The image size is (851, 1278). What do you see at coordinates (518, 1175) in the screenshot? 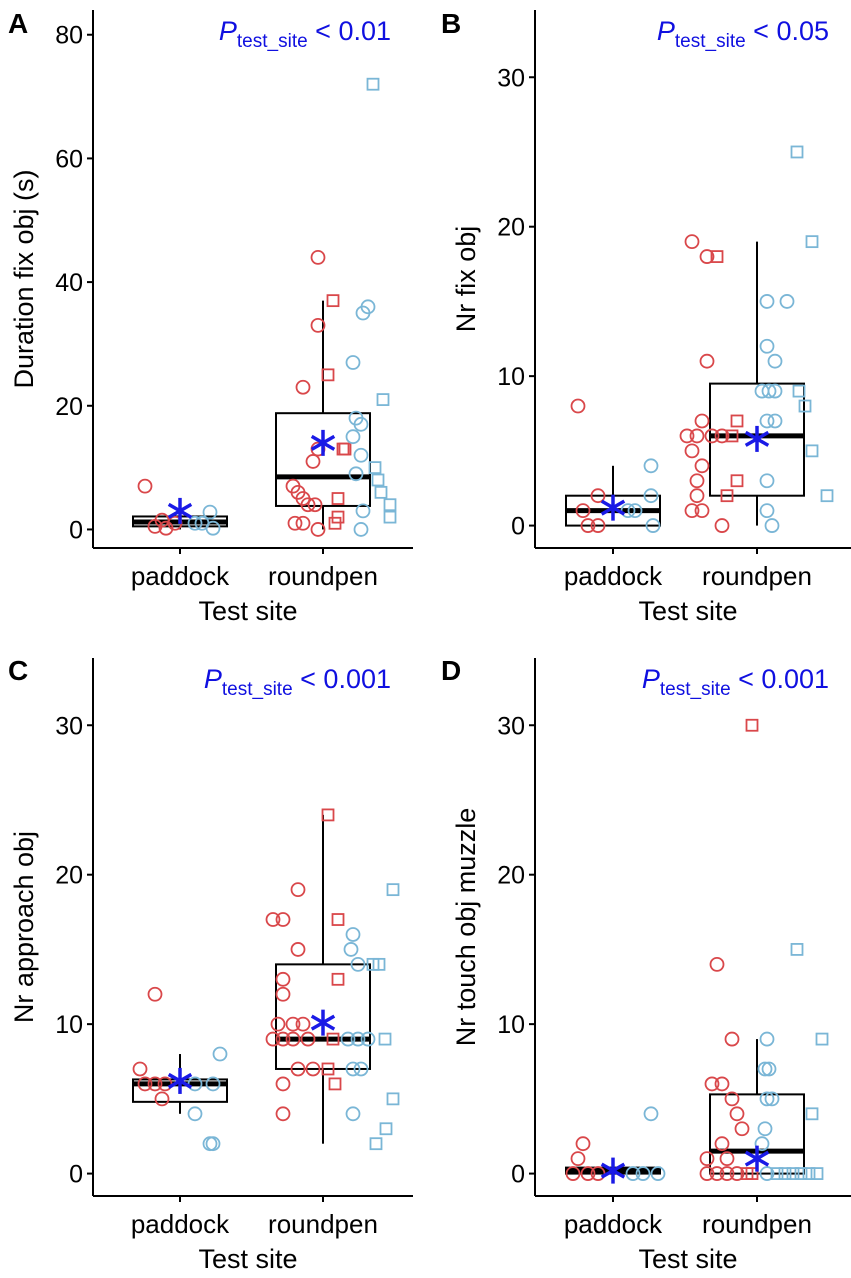
I see `y-tick-label: 0` at bounding box center [518, 1175].